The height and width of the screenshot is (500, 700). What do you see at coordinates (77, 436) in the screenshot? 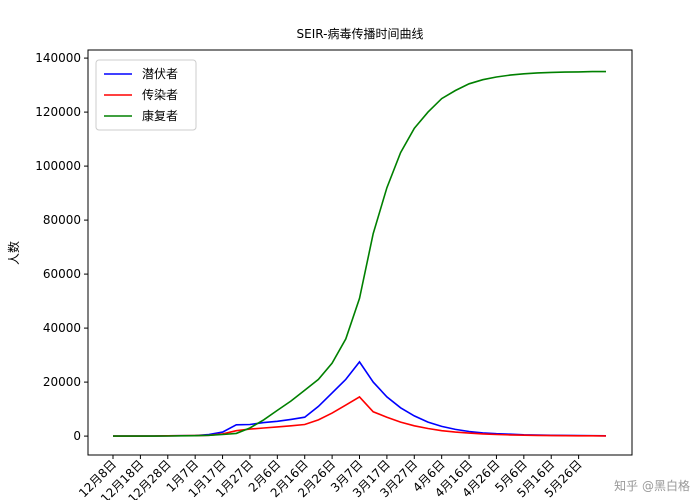
I see `y-tick-label: 0` at bounding box center [77, 436].